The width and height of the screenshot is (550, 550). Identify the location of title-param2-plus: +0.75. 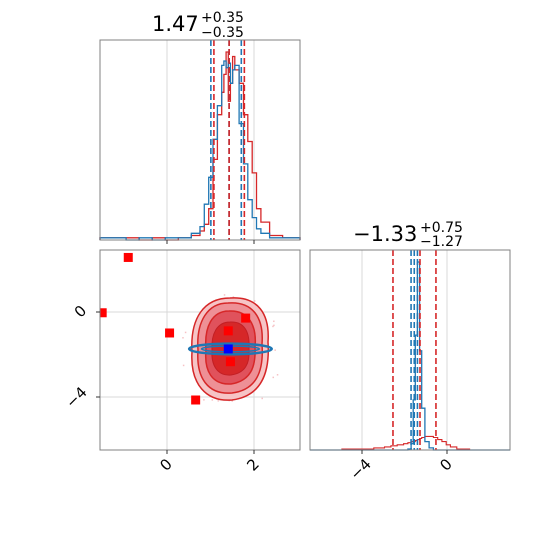
(441, 228).